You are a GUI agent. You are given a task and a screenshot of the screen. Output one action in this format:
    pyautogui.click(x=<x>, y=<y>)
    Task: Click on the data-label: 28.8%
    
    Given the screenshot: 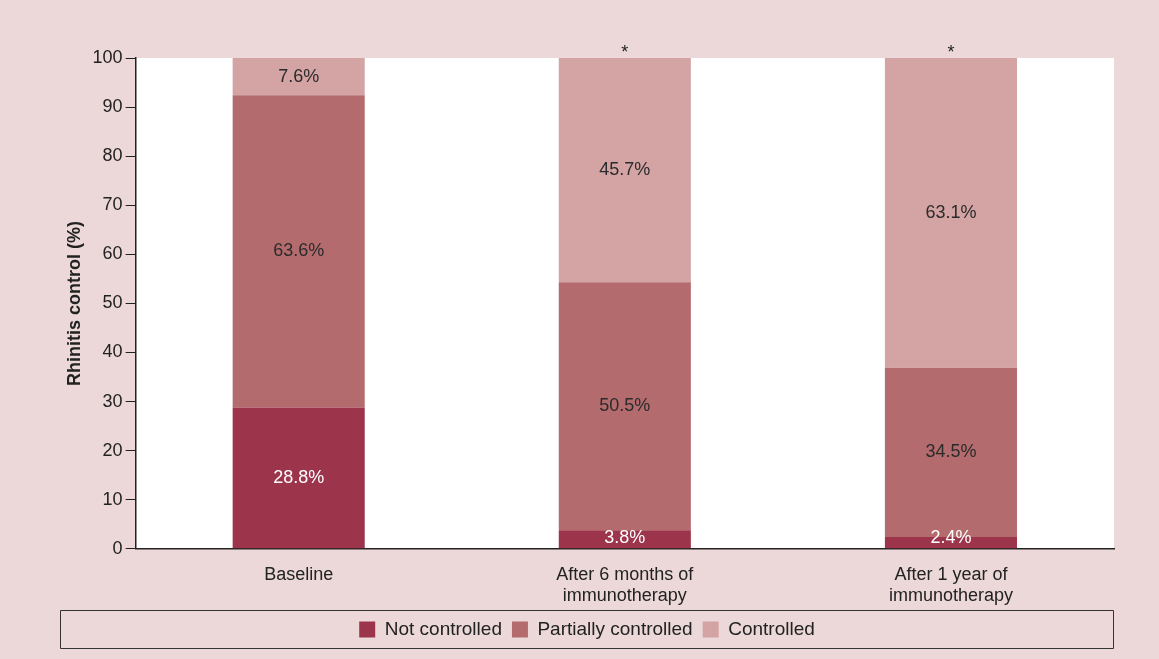 What is the action you would take?
    pyautogui.click(x=299, y=476)
    